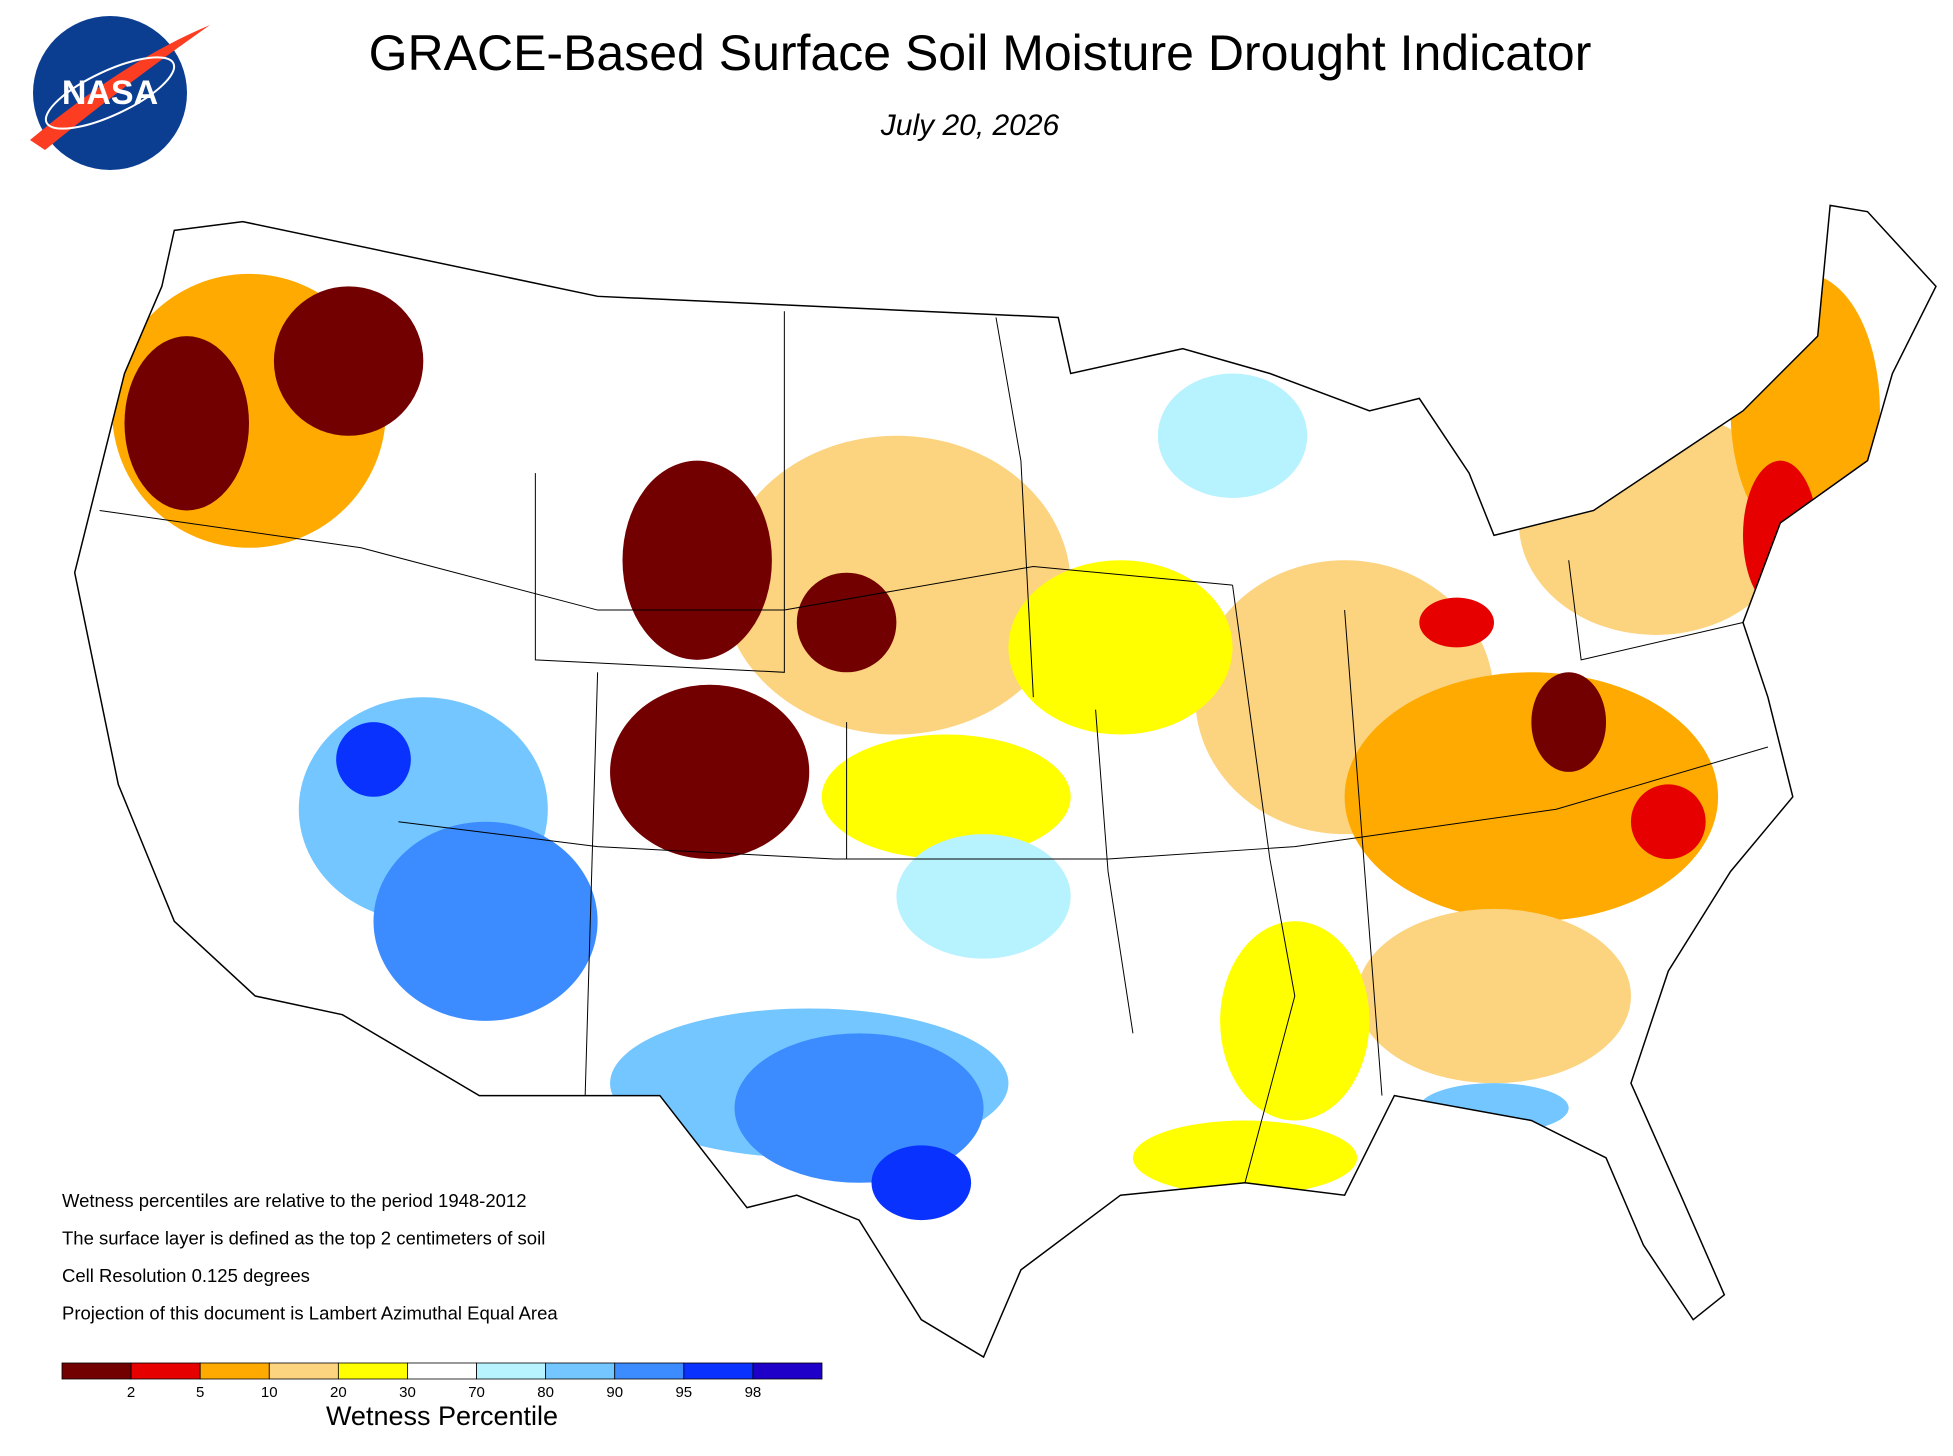 The image size is (1953, 1456). I want to click on legend-tick-label: 80, so click(545, 1392).